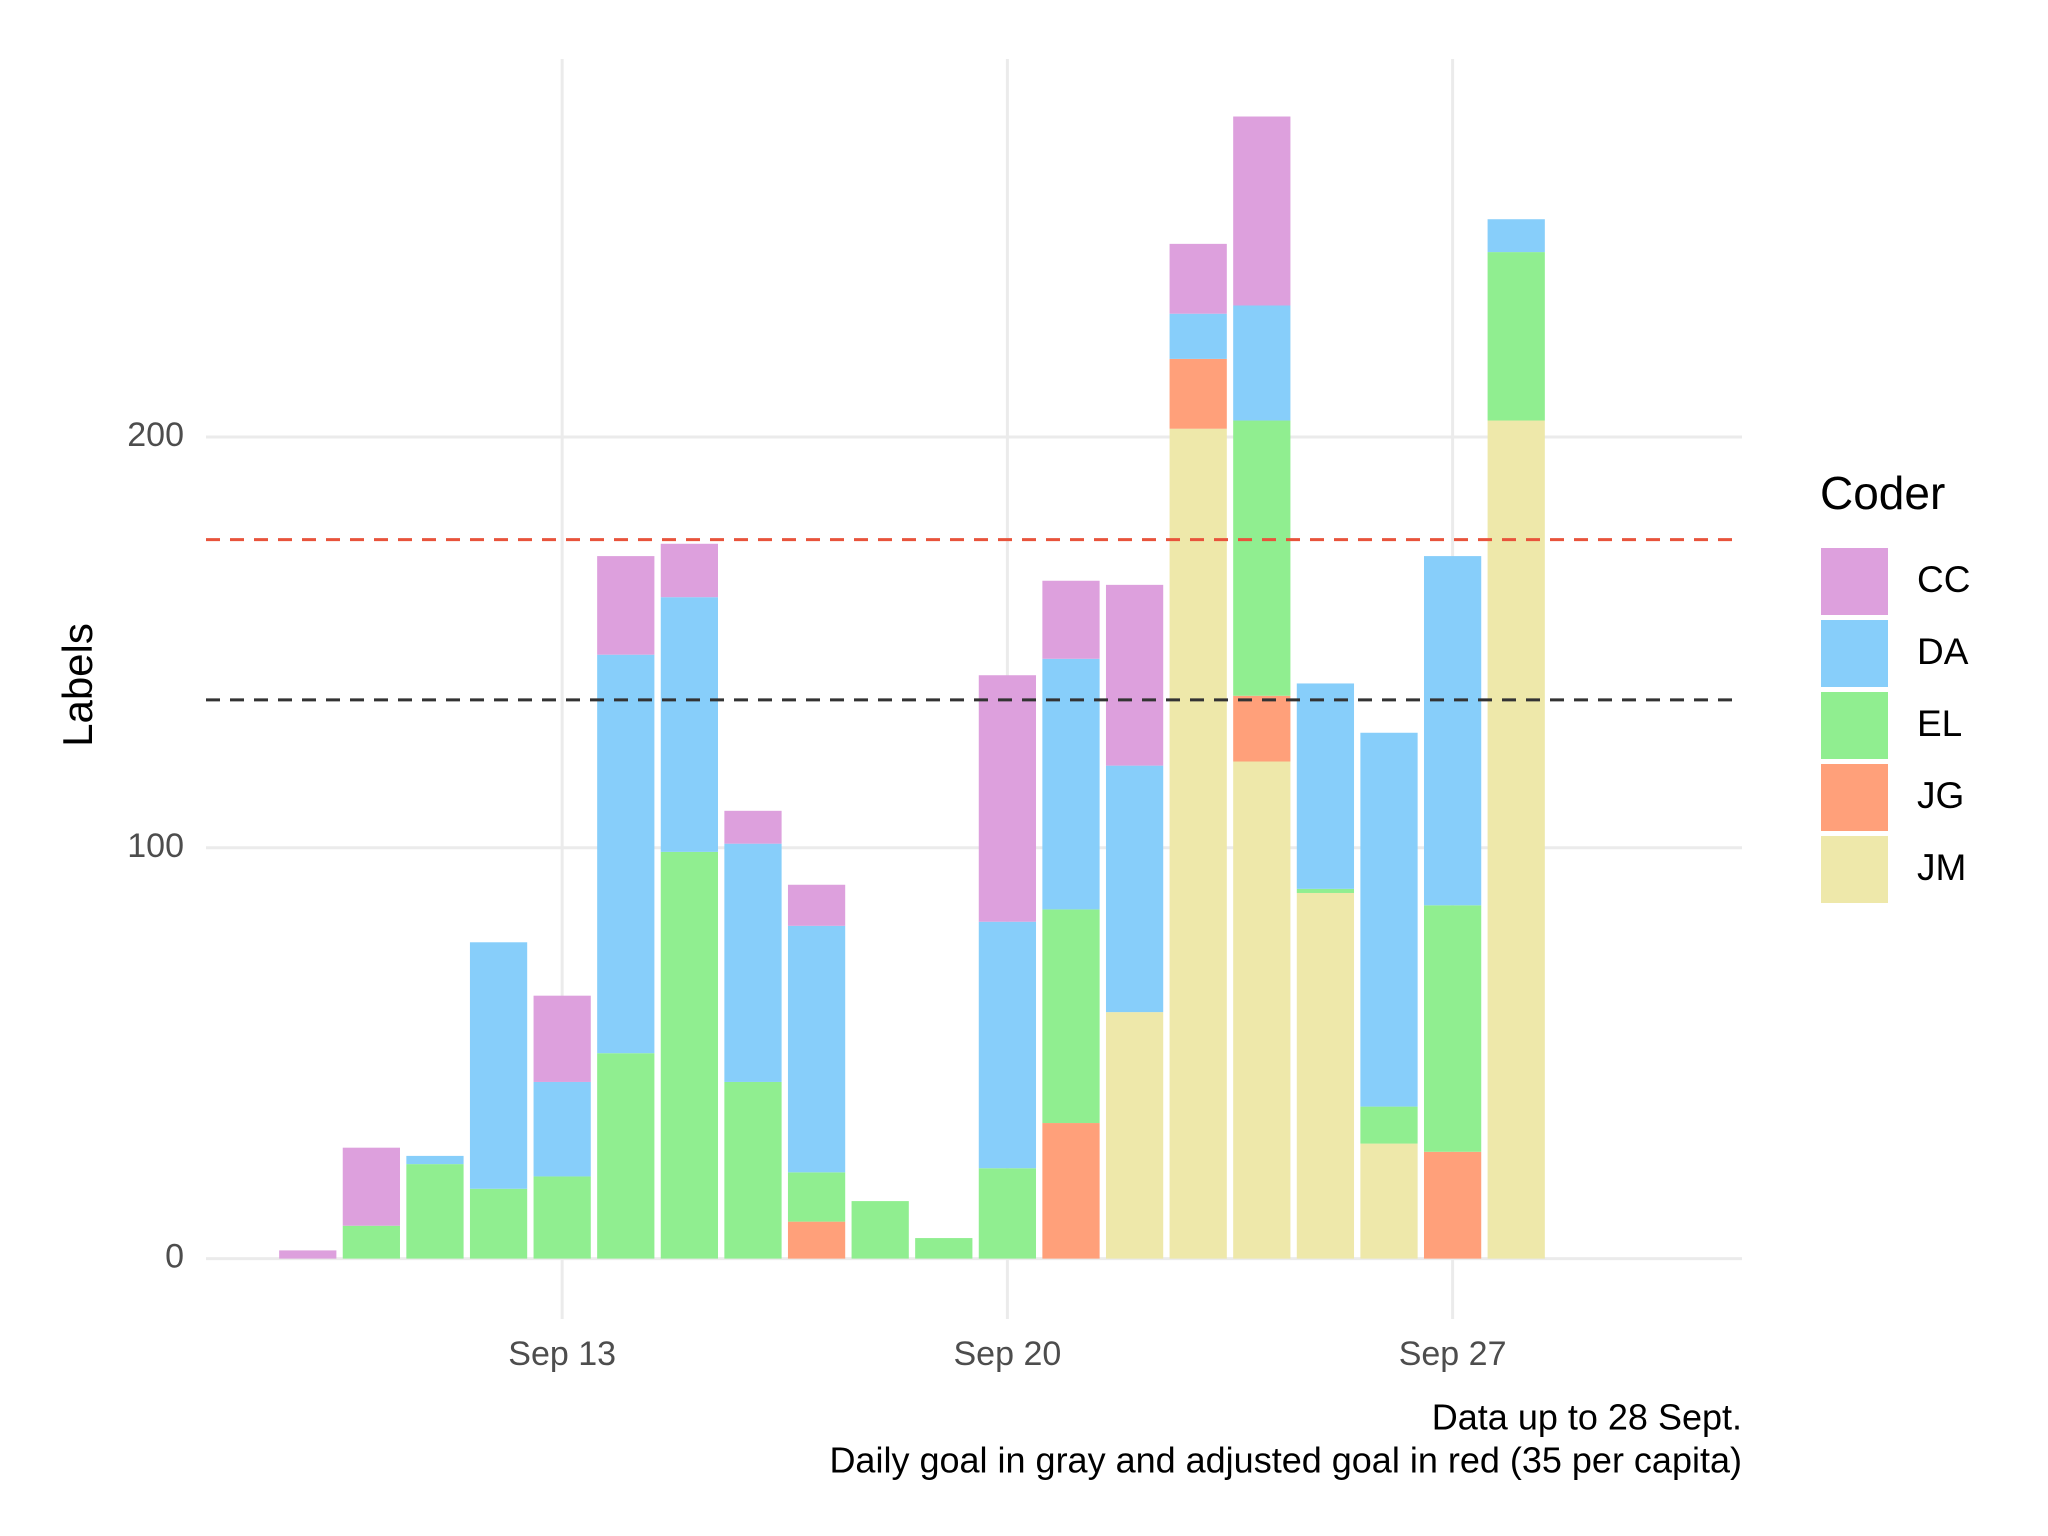 The image size is (2048, 1536). I want to click on legend-label: EL, so click(1939, 723).